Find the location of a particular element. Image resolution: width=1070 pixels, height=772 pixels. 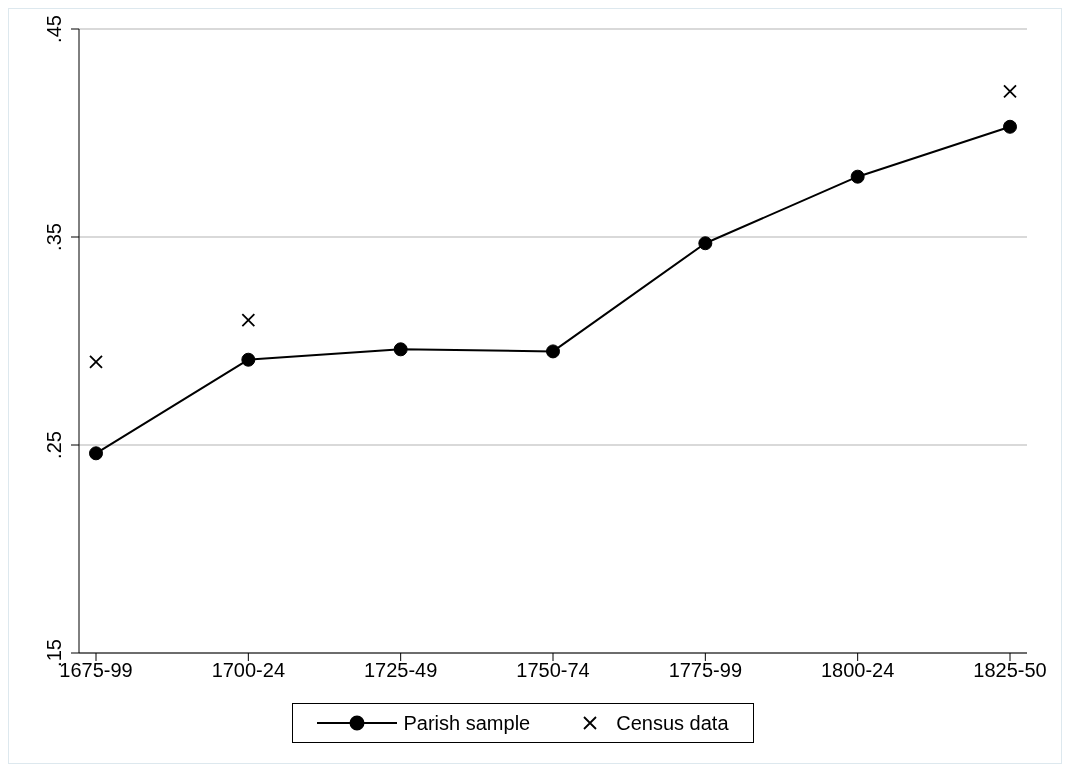

x-tick-label: 1750-74 is located at coordinates (553, 670).